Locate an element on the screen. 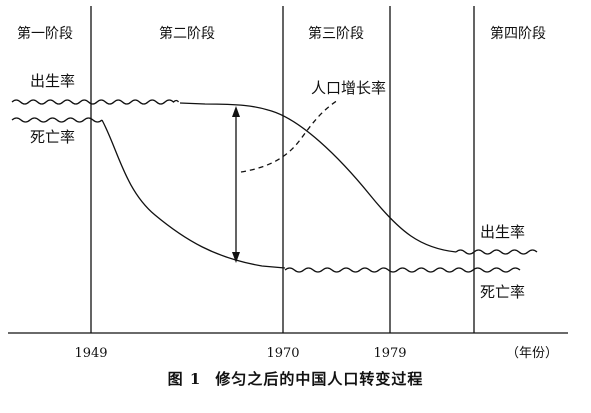 The height and width of the screenshot is (413, 591). population-growth-dashed-line is located at coordinates (289, 136).